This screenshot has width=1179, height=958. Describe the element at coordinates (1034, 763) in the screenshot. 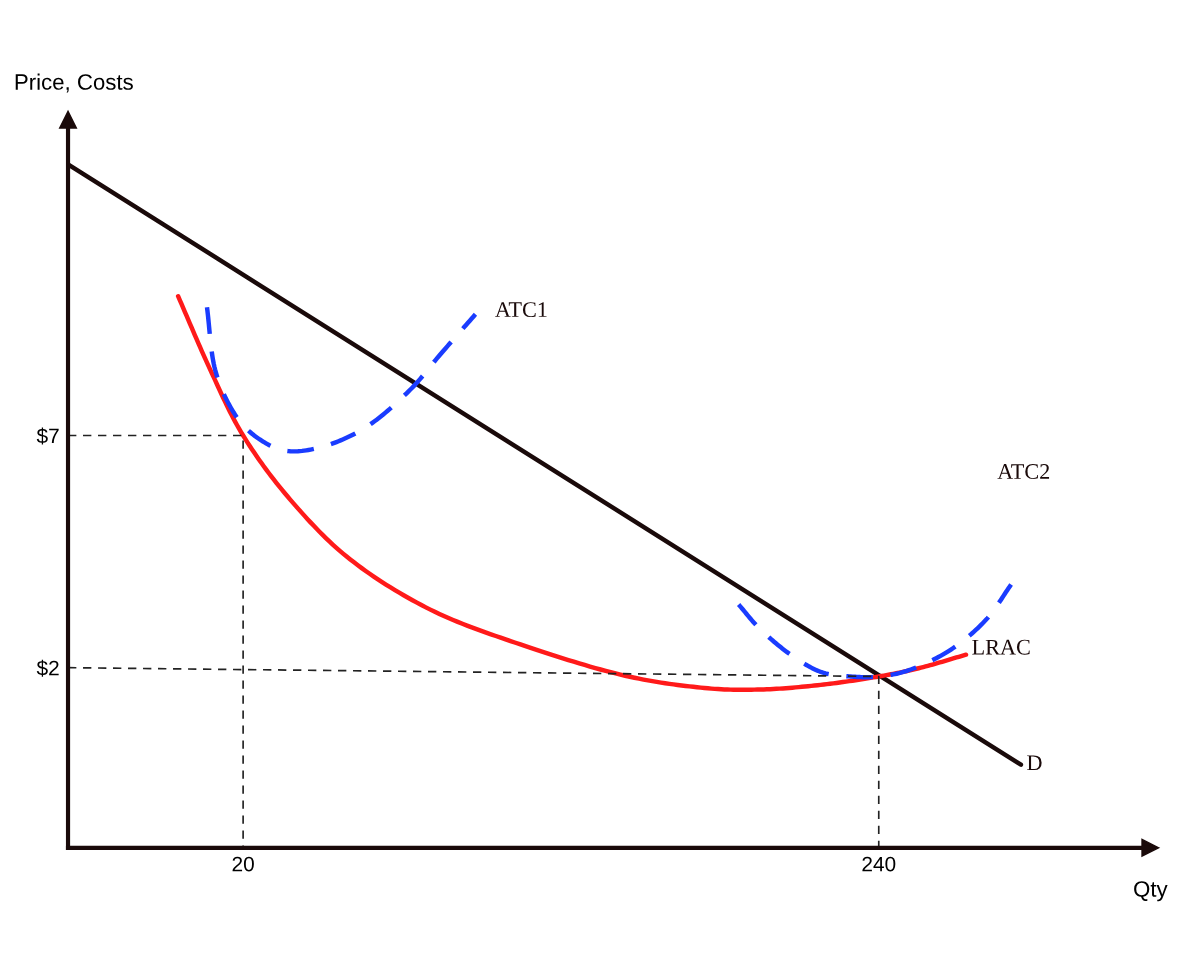

I see `series-label: D` at that location.